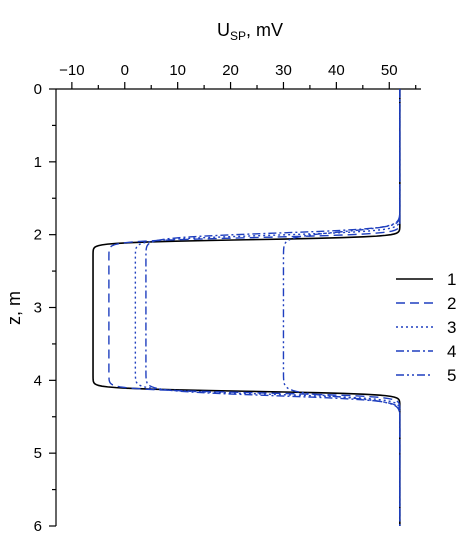  Describe the element at coordinates (230, 70) in the screenshot. I see `x-tick-label: 20` at that location.